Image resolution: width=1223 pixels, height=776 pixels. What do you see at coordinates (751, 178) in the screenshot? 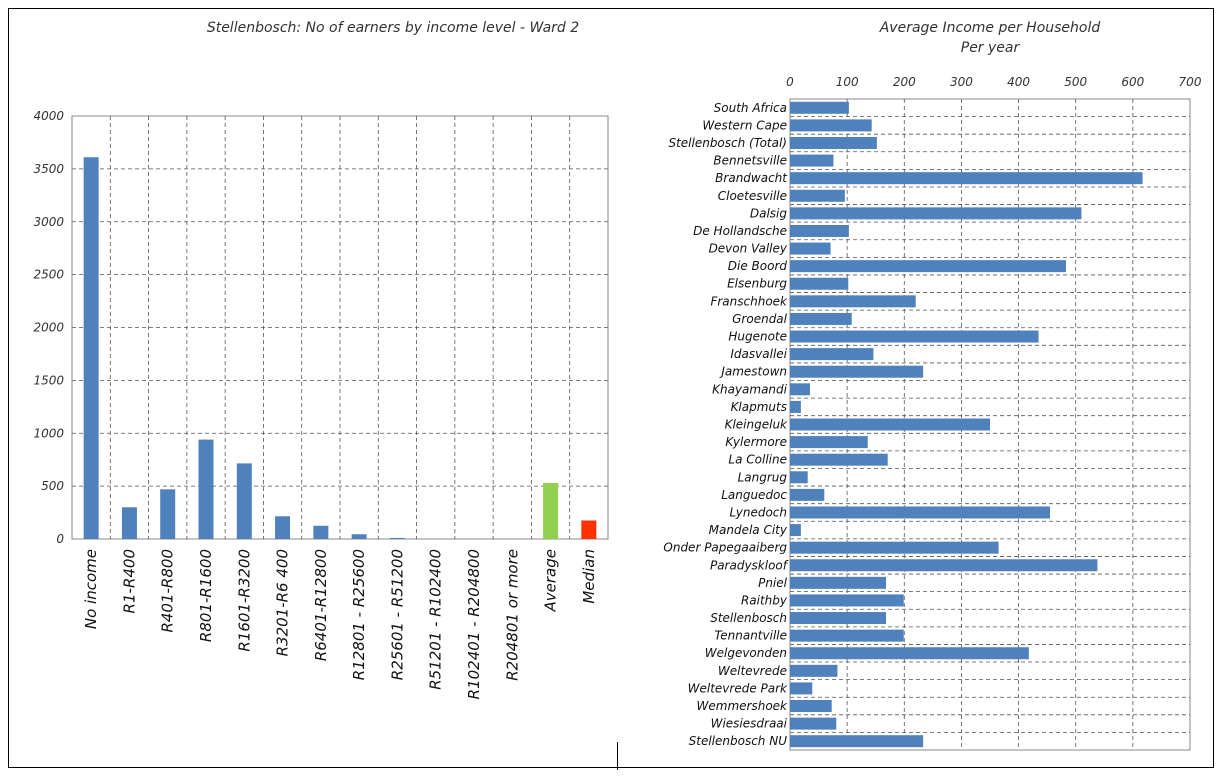
I see `right-category-label: Brandwacht` at bounding box center [751, 178].